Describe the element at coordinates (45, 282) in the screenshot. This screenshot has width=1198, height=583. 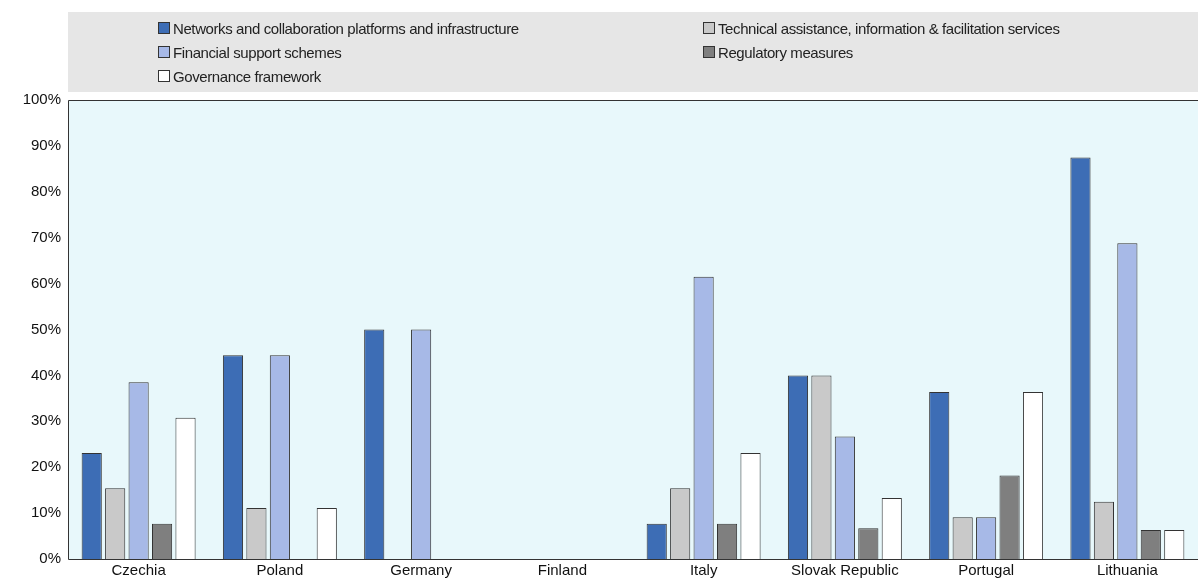
I see `y-tick-label: 60%` at that location.